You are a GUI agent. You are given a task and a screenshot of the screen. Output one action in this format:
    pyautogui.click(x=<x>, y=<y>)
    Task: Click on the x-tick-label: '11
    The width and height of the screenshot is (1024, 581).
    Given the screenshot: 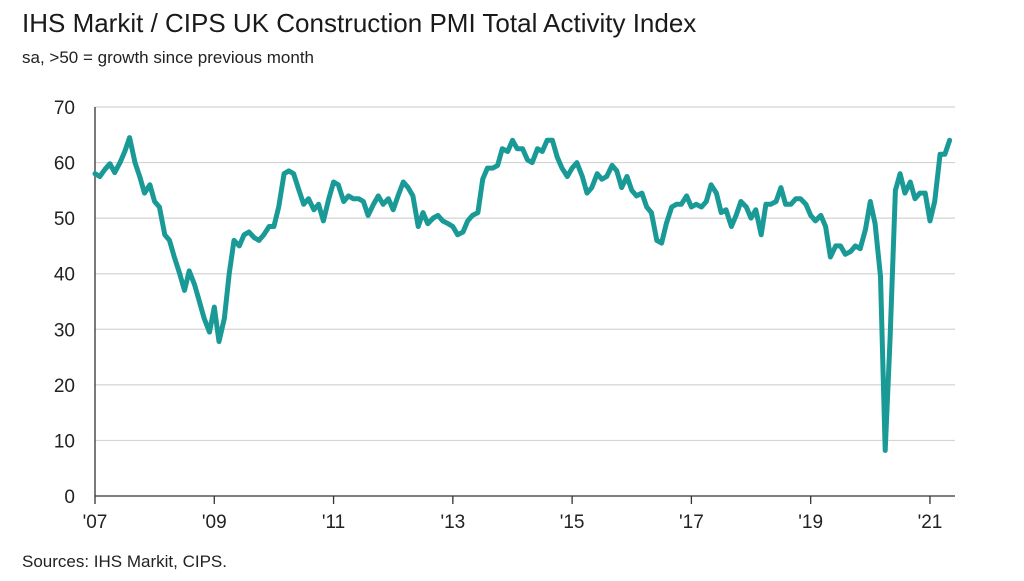 What is the action you would take?
    pyautogui.click(x=333, y=522)
    